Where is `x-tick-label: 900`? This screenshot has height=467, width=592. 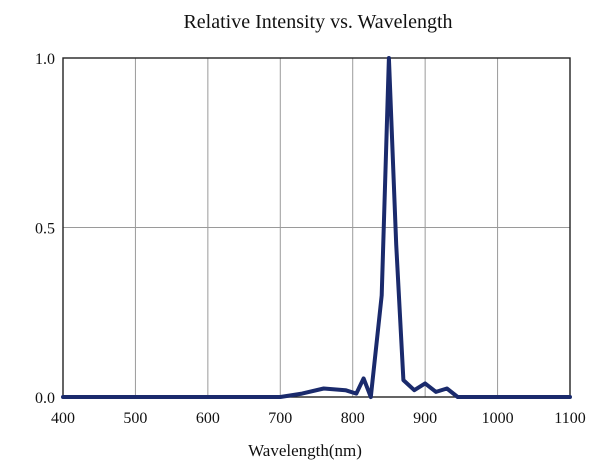 x-tick-label: 900 is located at coordinates (425, 418).